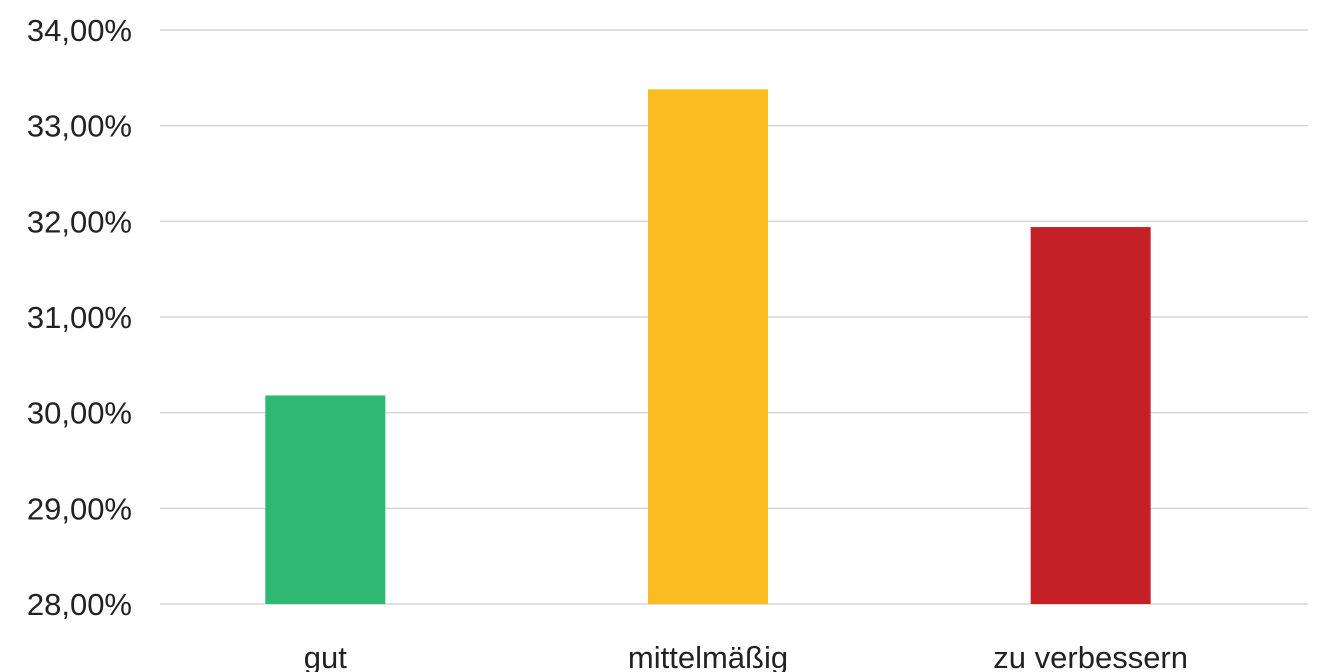 This screenshot has height=672, width=1320. Describe the element at coordinates (325, 656) in the screenshot. I see `x-tick-label: gut` at that location.